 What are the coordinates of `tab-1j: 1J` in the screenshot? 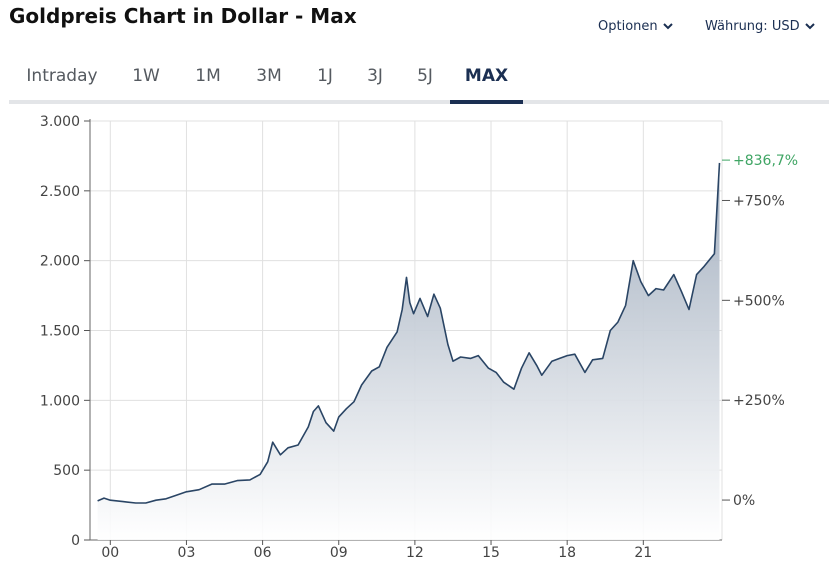 It's located at (325, 76).